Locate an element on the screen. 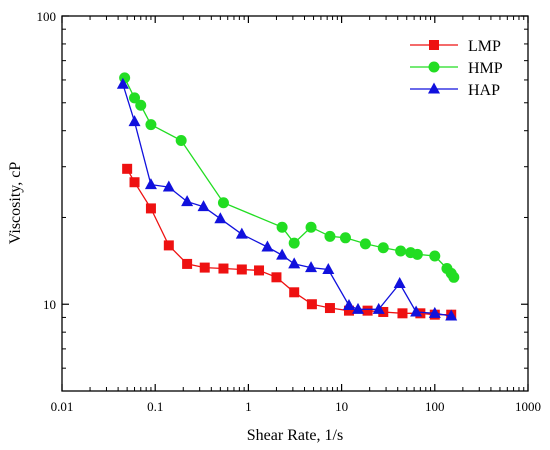 The width and height of the screenshot is (550, 450). legend-label: LMP is located at coordinates (484, 46).